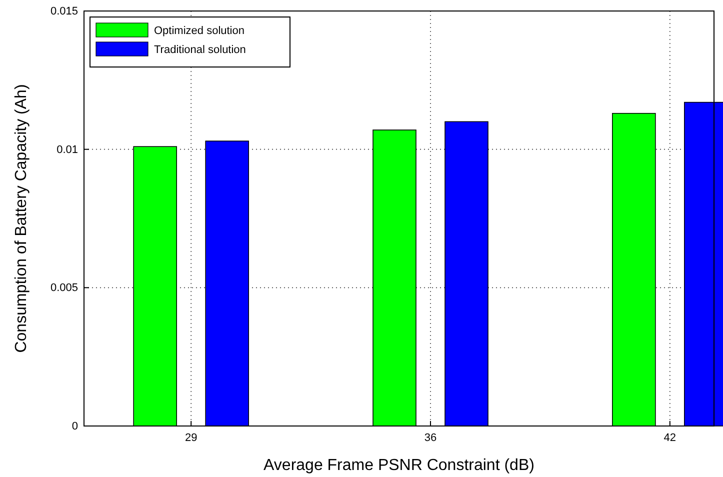 This screenshot has height=477, width=723. I want to click on x-axis-title: Average Frame PSNR Constraint (dB), so click(399, 465).